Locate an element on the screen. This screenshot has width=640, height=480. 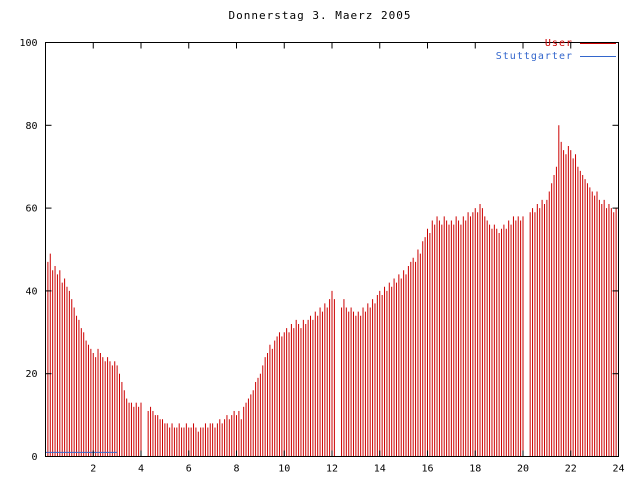
svg-text: 100 is located at coordinates (28, 43).